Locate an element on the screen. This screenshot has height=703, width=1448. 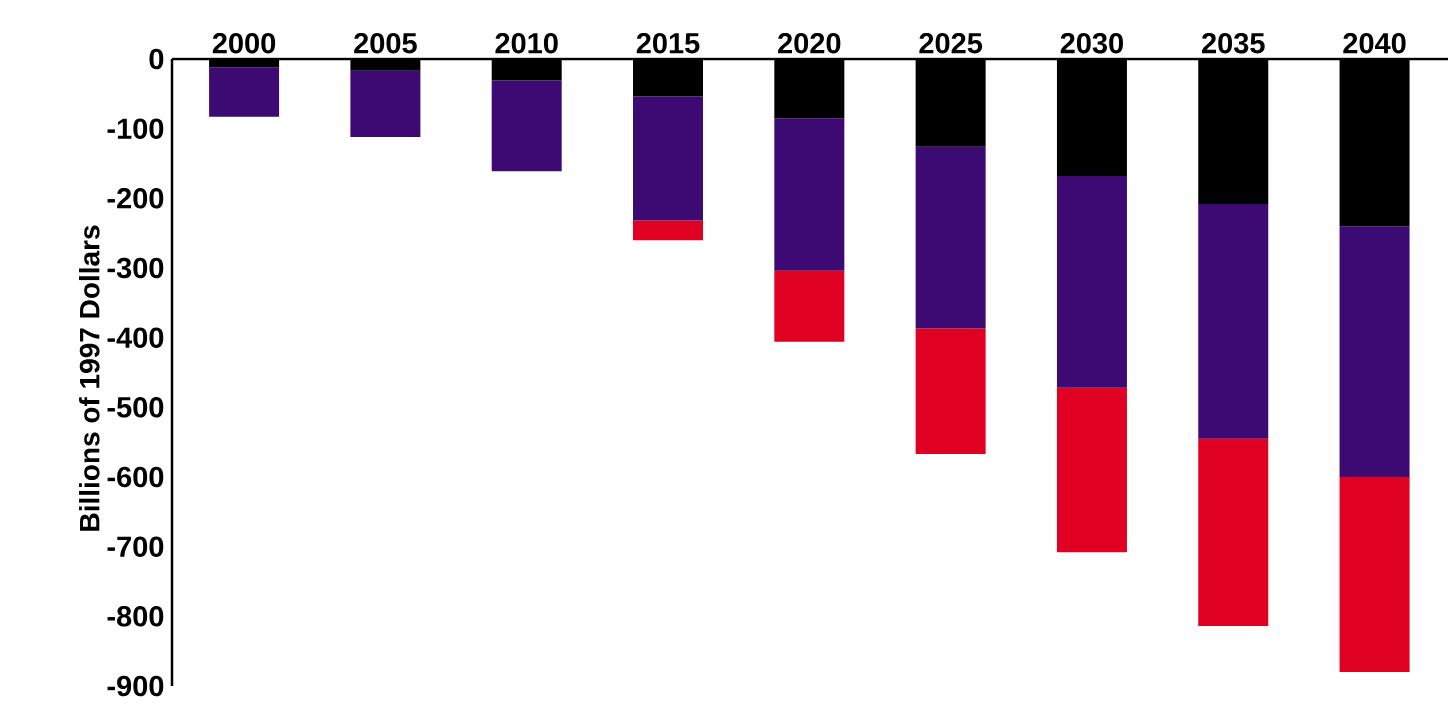
y-tick-label: -400 is located at coordinates (135, 337).